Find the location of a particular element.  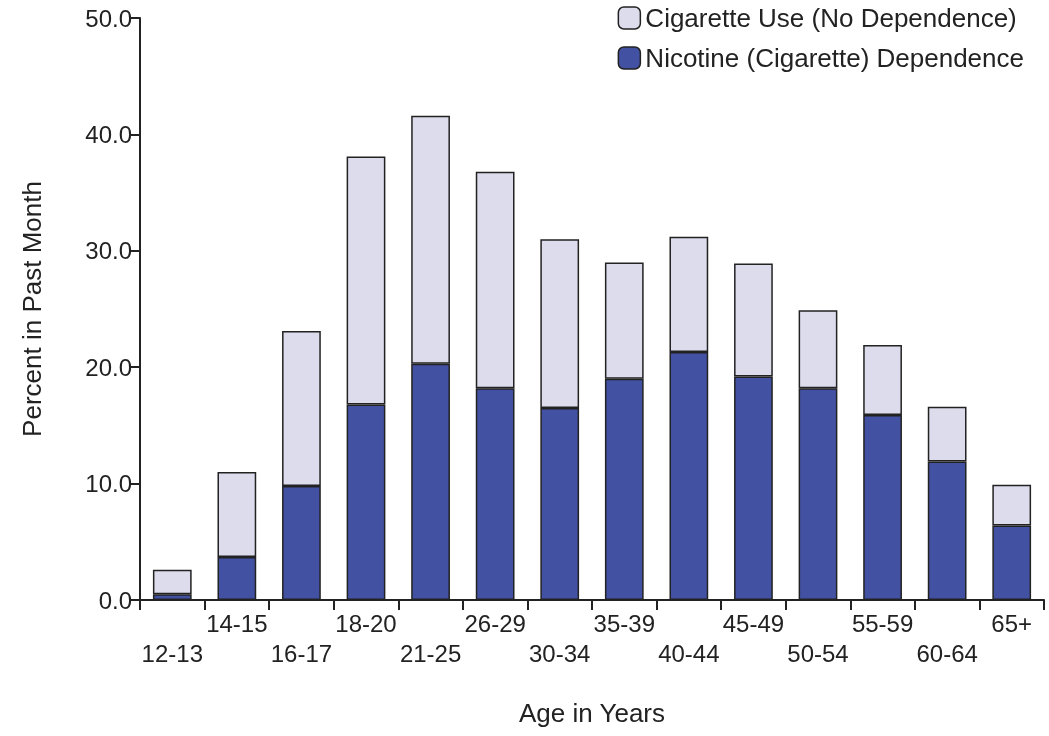

x-tick-label: 16-17 is located at coordinates (301, 653).